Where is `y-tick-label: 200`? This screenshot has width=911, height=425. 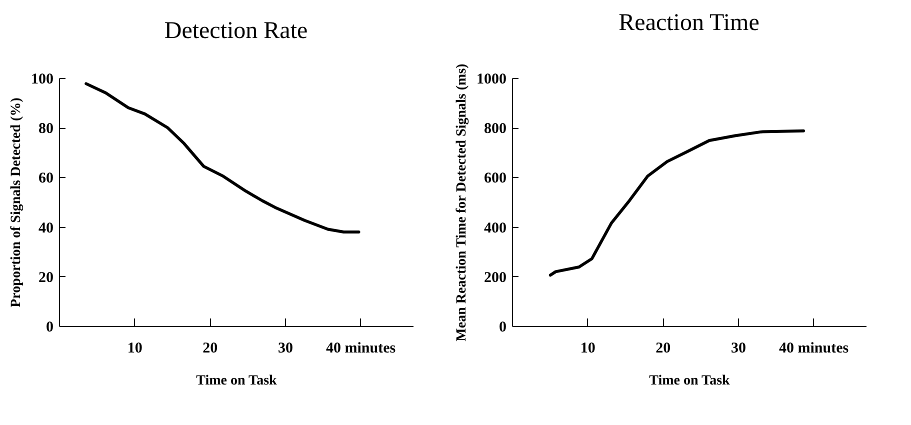
y-tick-label: 200 is located at coordinates (495, 278).